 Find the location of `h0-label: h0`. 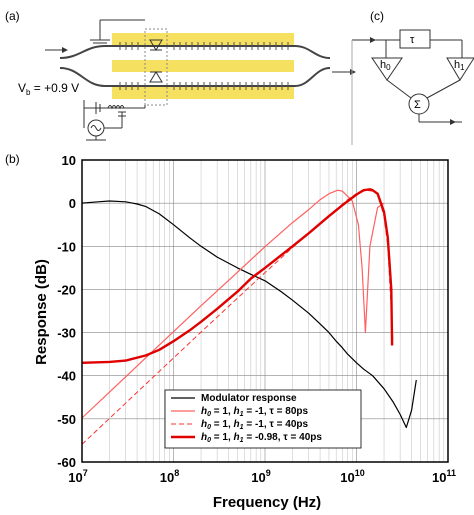

h0-label: h0 is located at coordinates (385, 65).